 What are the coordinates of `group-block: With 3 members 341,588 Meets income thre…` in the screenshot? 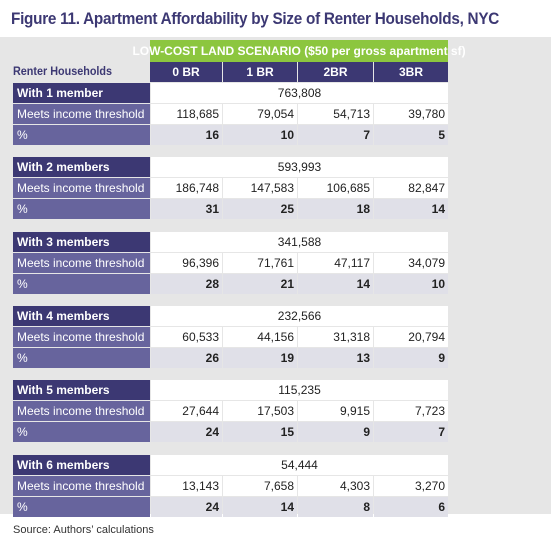 It's located at (230, 263).